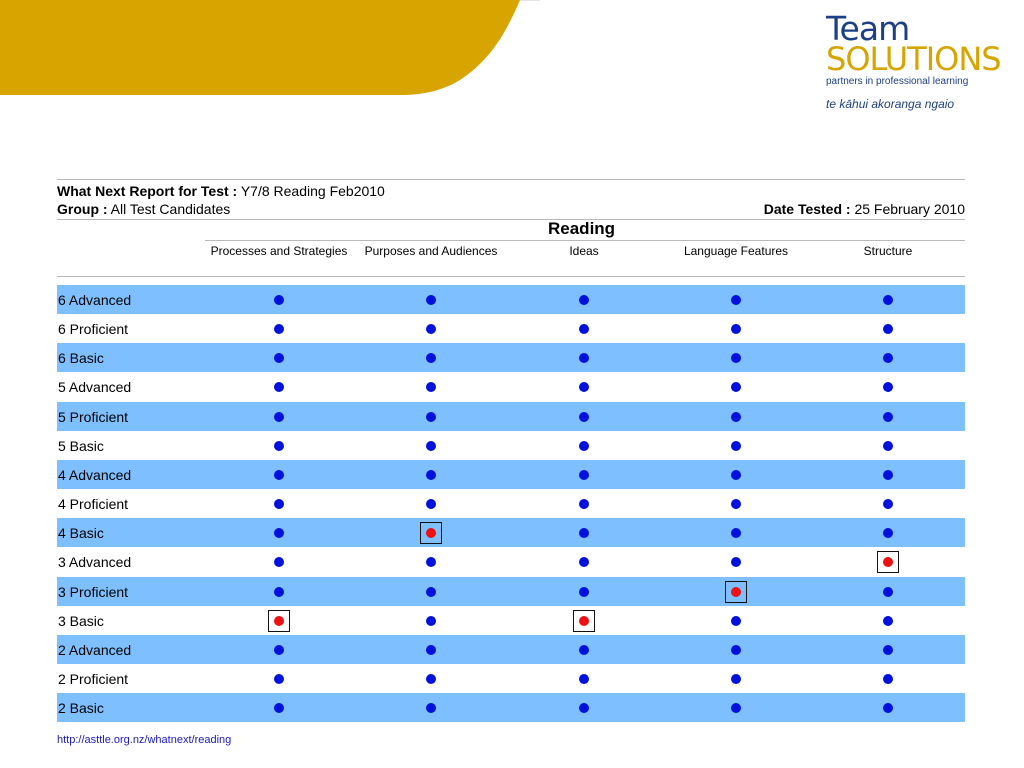 The height and width of the screenshot is (768, 1024). Describe the element at coordinates (81, 620) in the screenshot. I see `row-label: 3 Basic` at that location.